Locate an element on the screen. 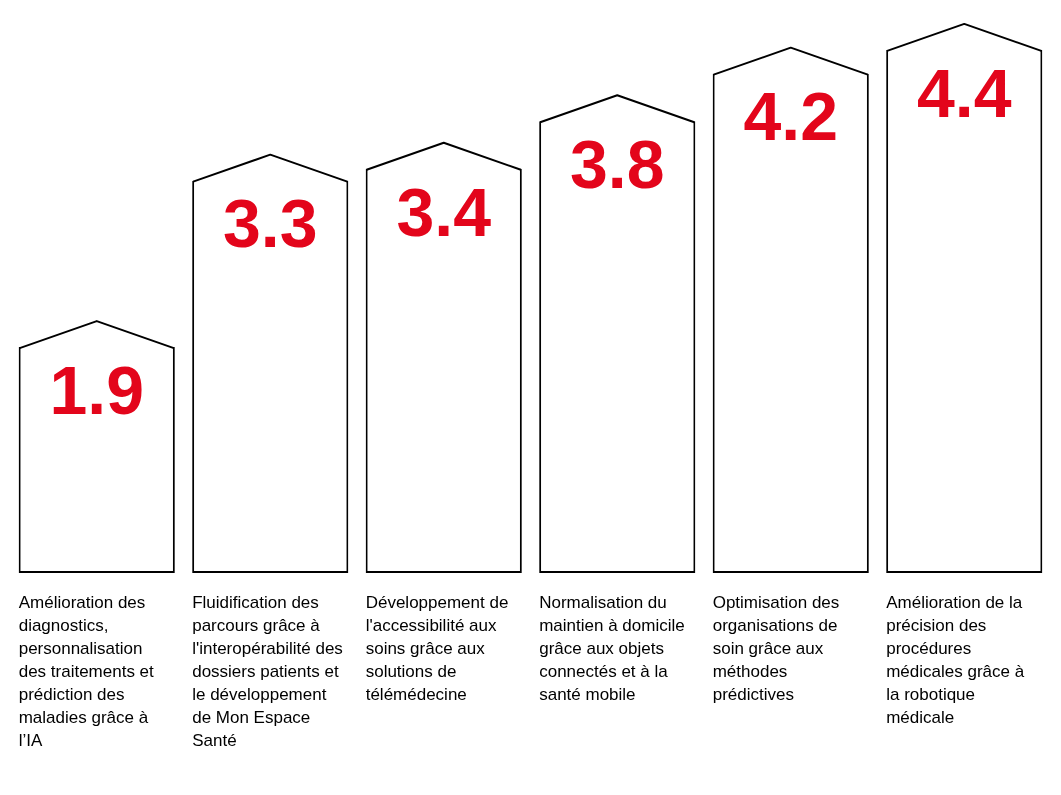  data-label: 3.8 is located at coordinates (617, 163).